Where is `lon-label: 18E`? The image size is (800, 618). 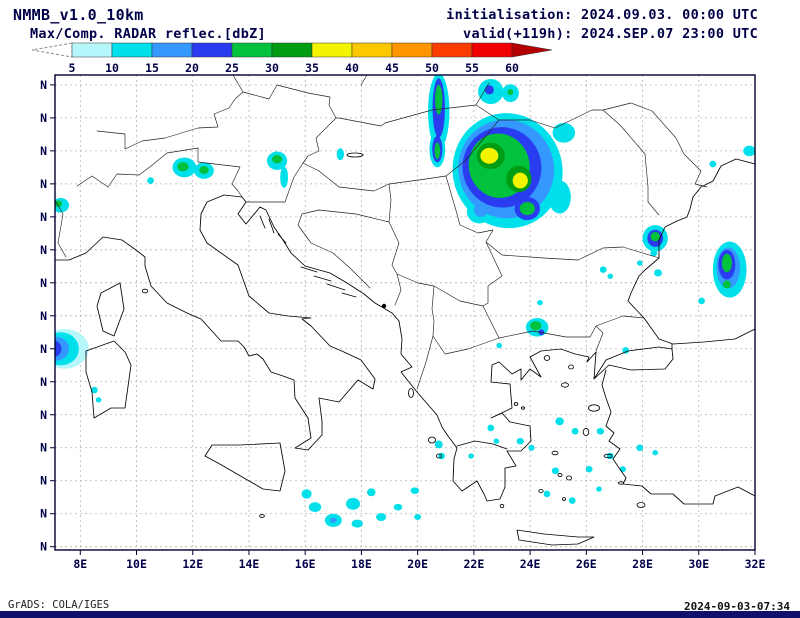 lon-label: 18E is located at coordinates (361, 564).